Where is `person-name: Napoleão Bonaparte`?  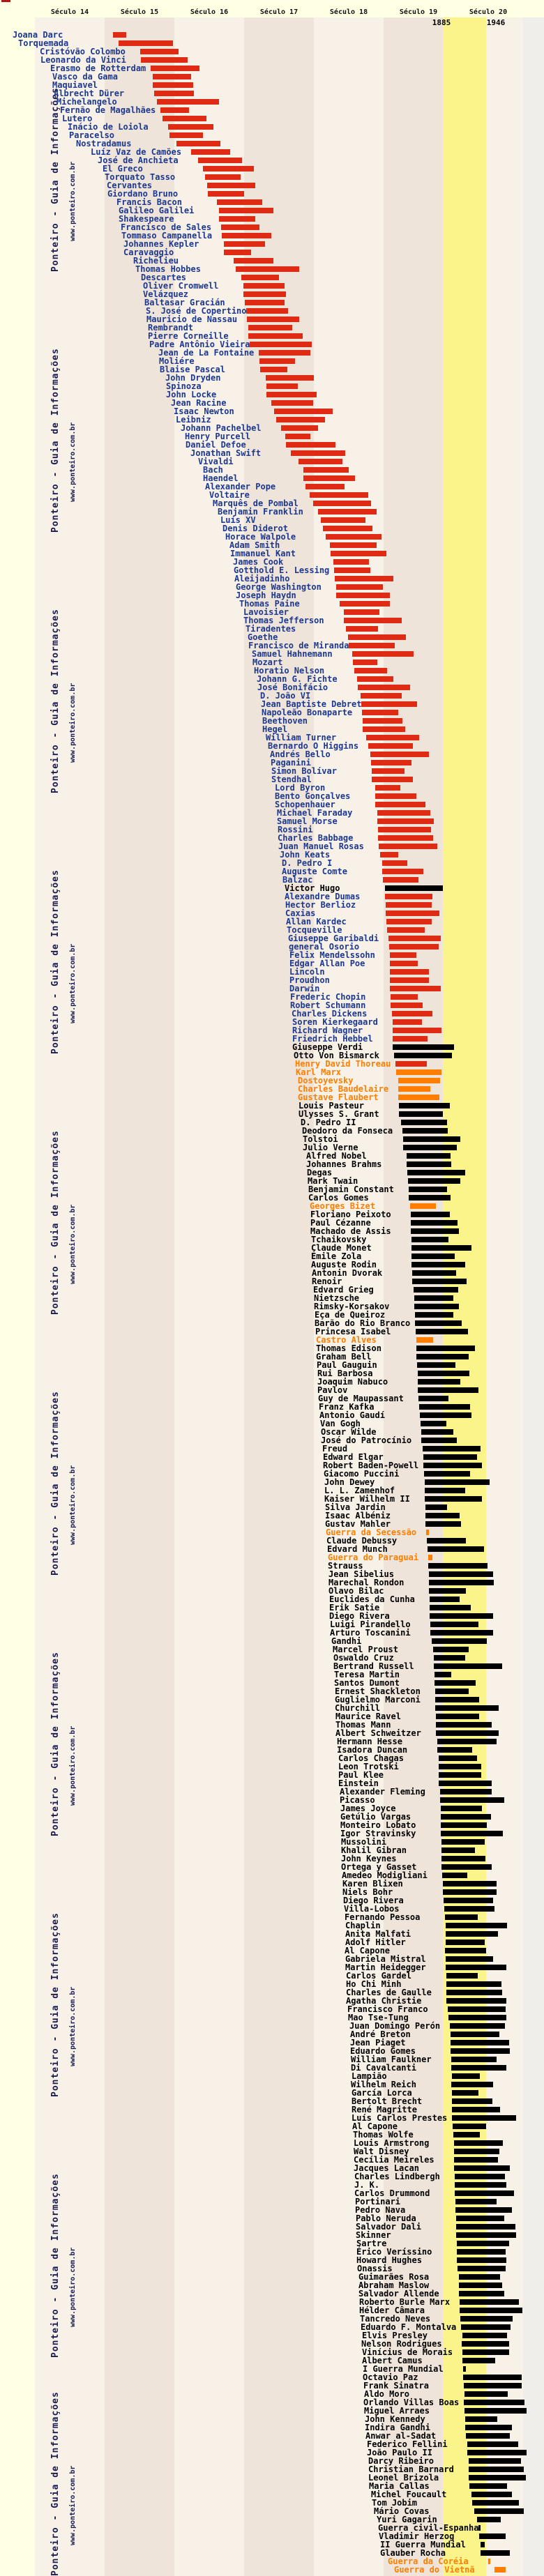
person-name: Napoleão Bonaparte is located at coordinates (307, 712).